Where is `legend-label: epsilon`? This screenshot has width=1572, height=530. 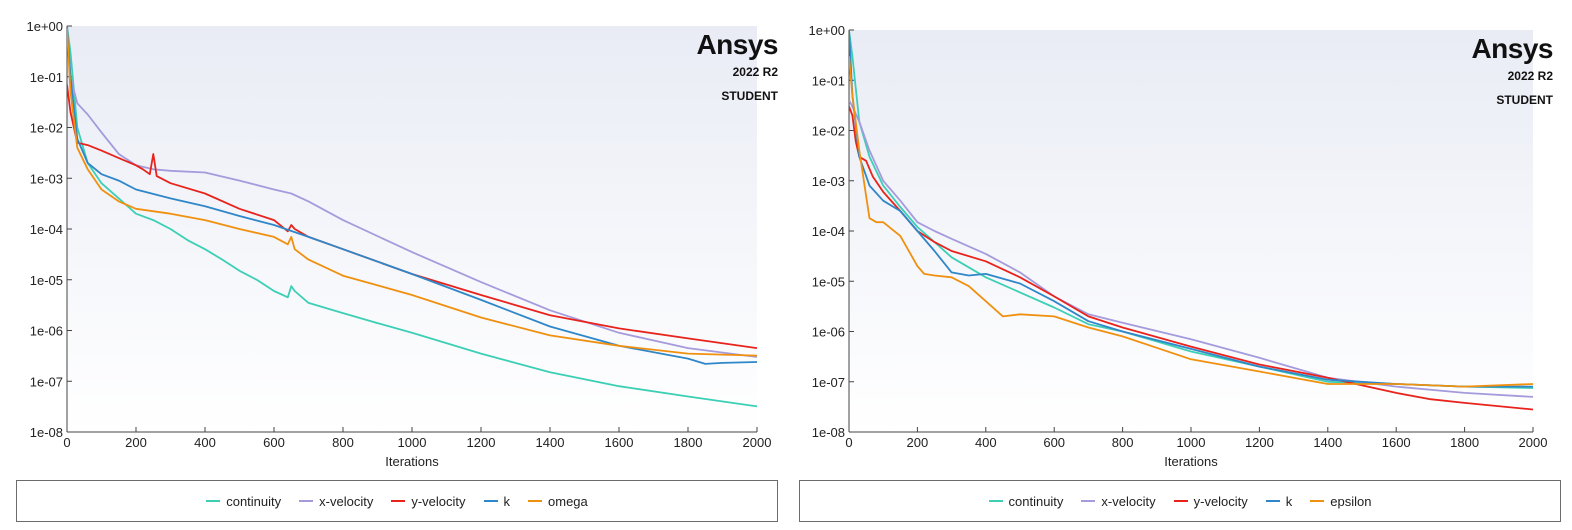 legend-label: epsilon is located at coordinates (1351, 501).